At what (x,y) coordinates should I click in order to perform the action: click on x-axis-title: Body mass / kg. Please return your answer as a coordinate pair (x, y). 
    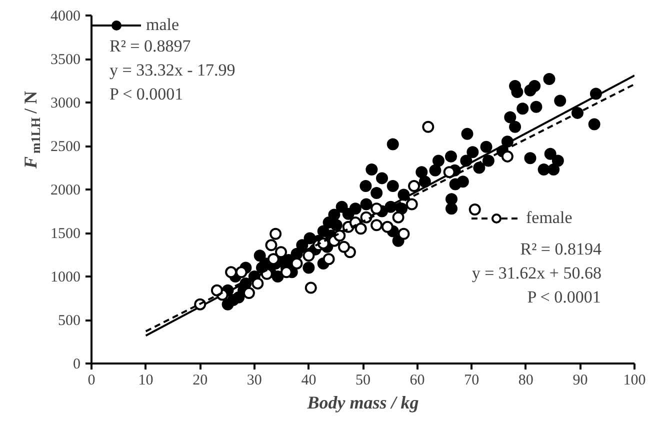
    Looking at the image, I should click on (362, 402).